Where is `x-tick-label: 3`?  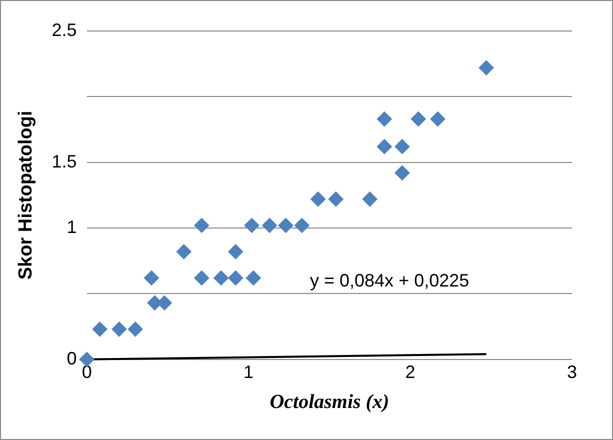 x-tick-label: 3 is located at coordinates (572, 372).